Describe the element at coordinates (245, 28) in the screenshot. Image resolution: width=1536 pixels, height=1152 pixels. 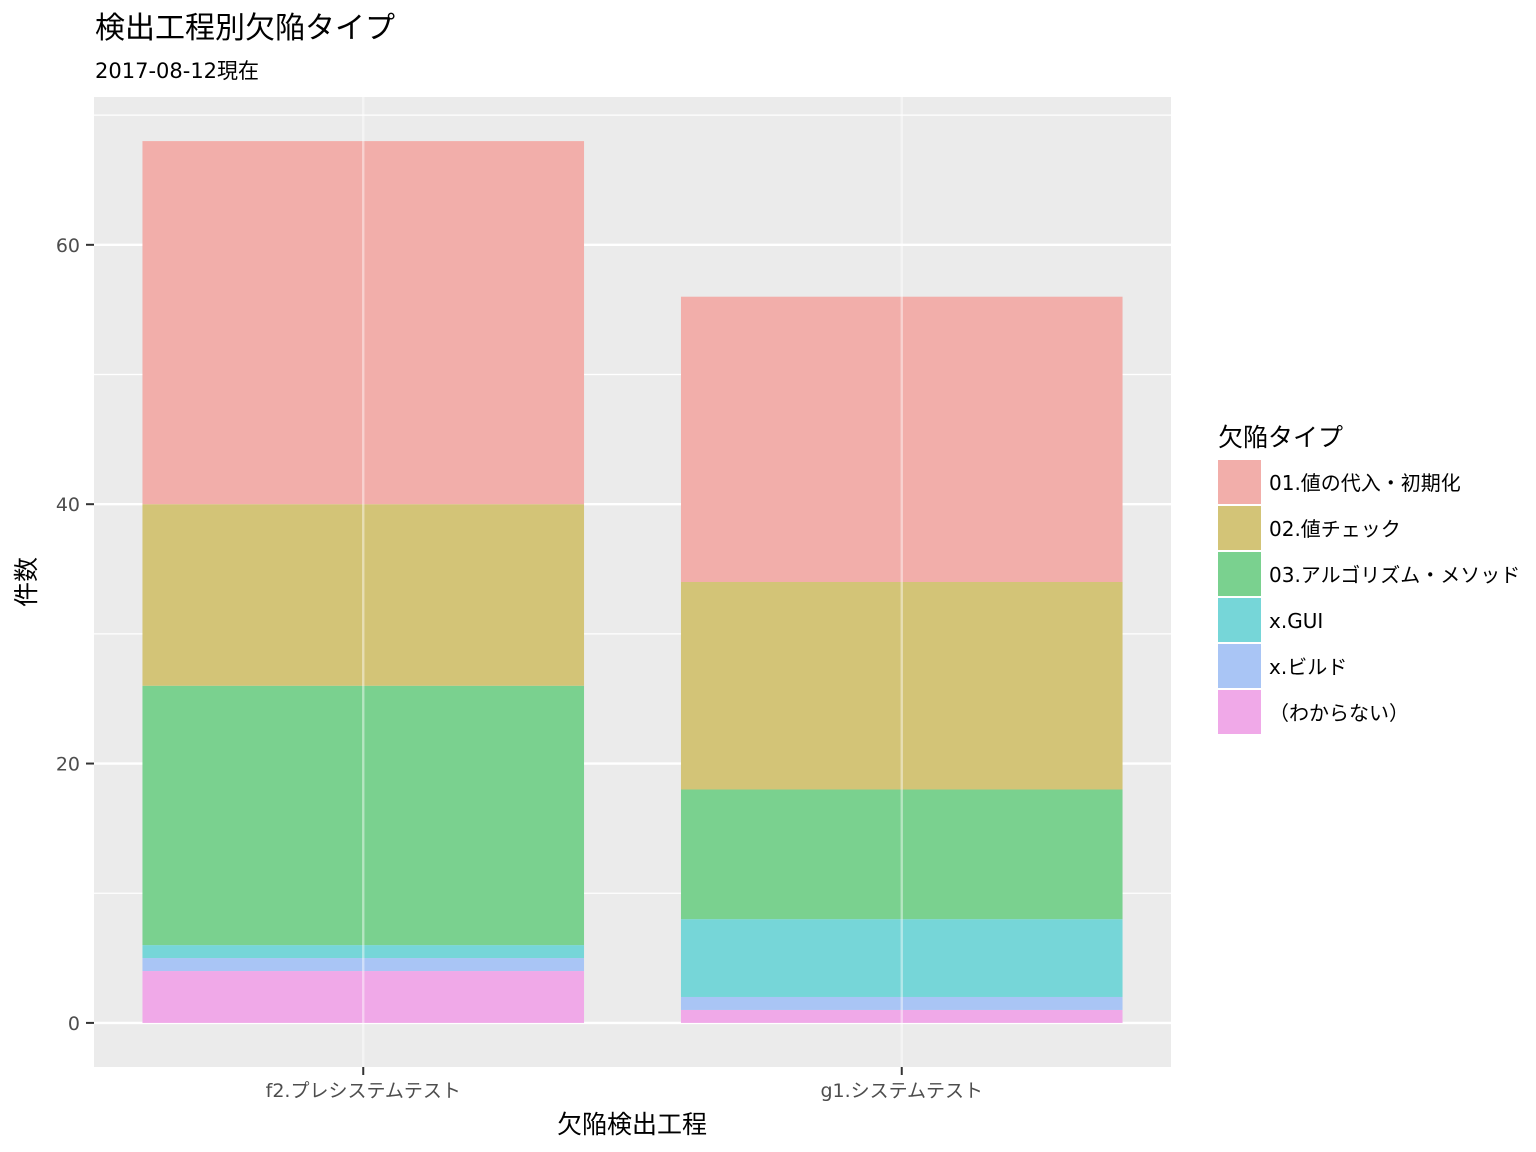
I see `chart-title: 検出工程別欠陥タイプ` at that location.